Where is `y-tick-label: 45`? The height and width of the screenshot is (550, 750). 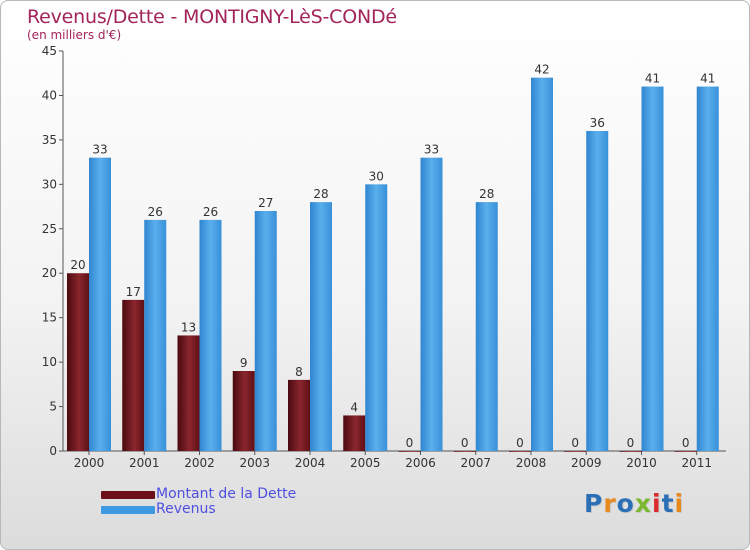 y-tick-label: 45 is located at coordinates (49, 51).